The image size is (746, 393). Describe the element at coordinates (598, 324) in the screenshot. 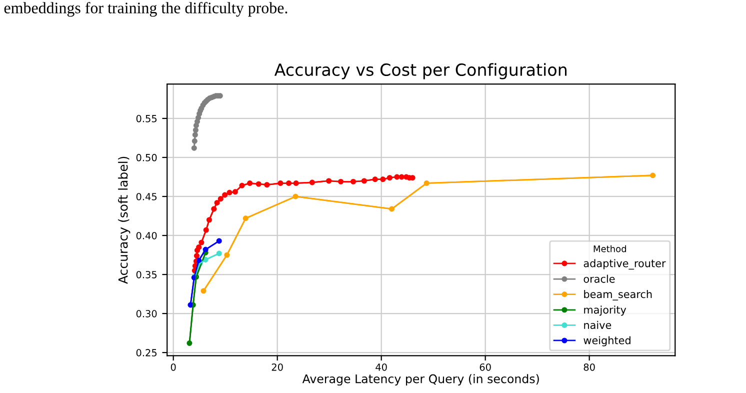

I see `legend-label: naive` at that location.